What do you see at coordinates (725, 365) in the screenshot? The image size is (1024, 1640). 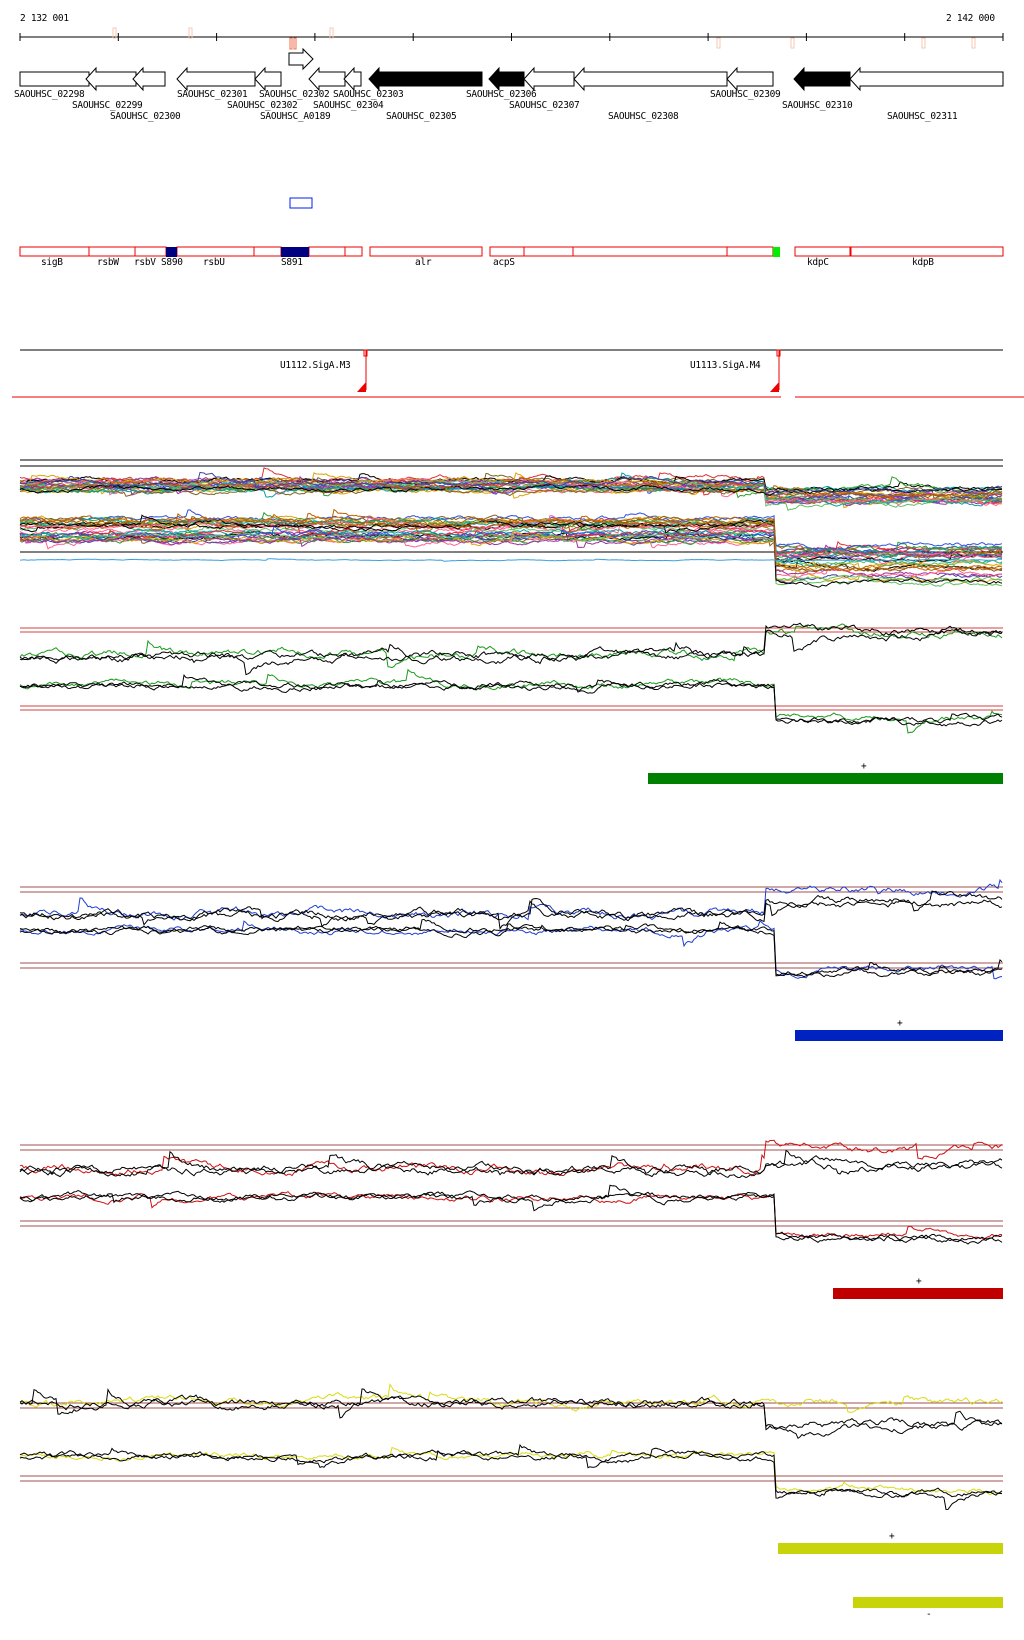 I see `promoter-label: U1113.SigA.M4` at bounding box center [725, 365].